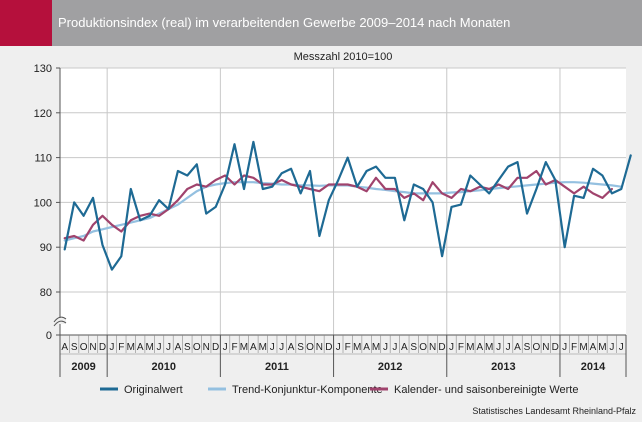 This screenshot has height=422, width=642. I want to click on legend-trend-label: Trend-Konjunktur-Komponente, so click(307, 390).